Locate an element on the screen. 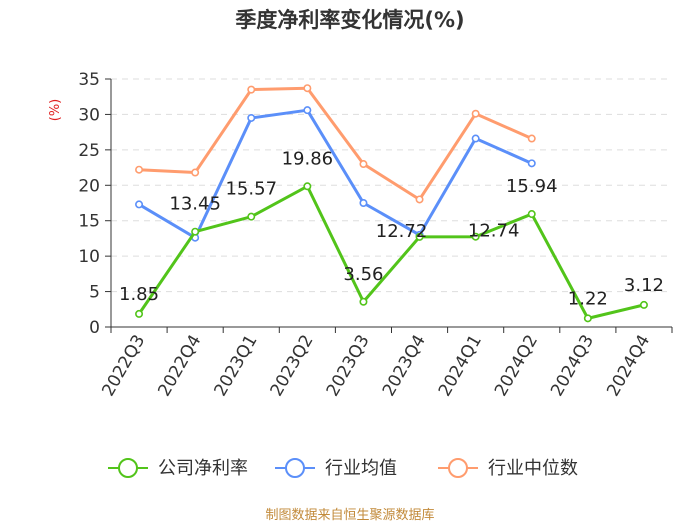  point-公司净利率-2023Q1 is located at coordinates (251, 216).